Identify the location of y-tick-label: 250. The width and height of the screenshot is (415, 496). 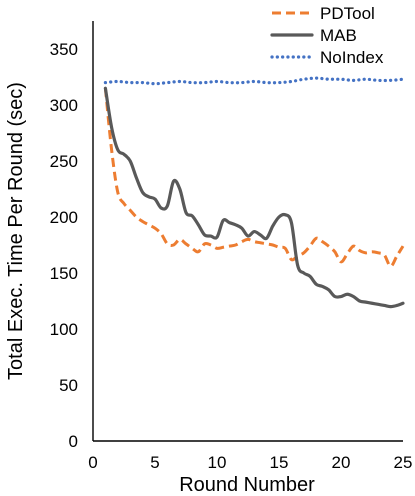
(64, 161).